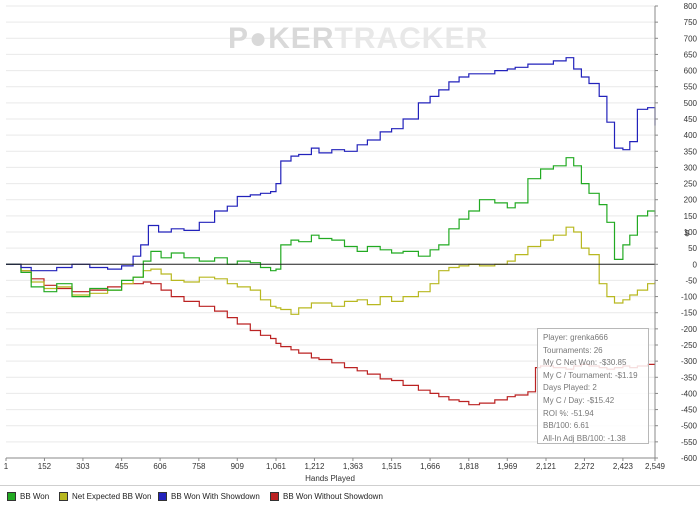  What do you see at coordinates (83, 466) in the screenshot?
I see `x-tick-label: 303` at bounding box center [83, 466].